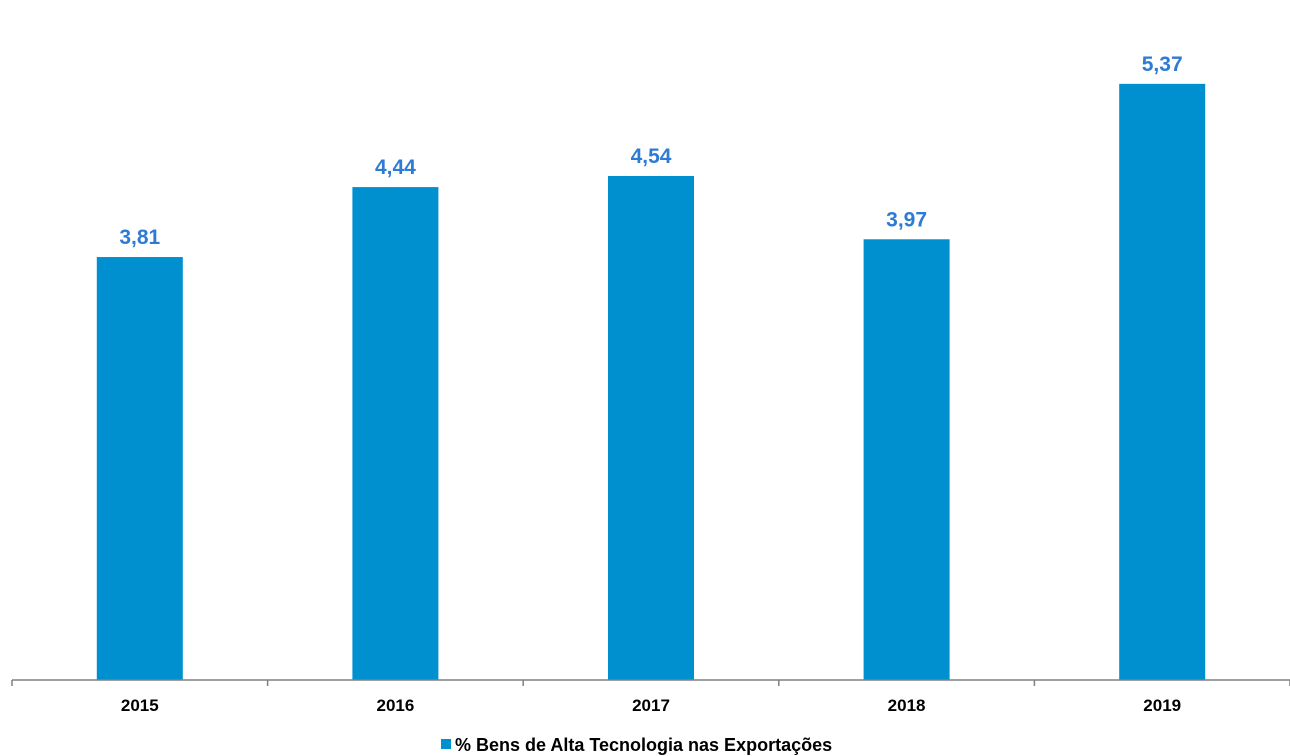 The height and width of the screenshot is (756, 1290). I want to click on data-label-2015: 3,81, so click(139, 237).